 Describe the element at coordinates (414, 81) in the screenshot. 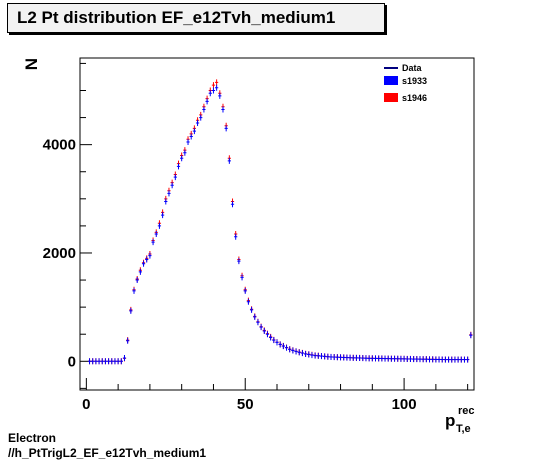

I see `legend-s1933-label: s1933` at that location.